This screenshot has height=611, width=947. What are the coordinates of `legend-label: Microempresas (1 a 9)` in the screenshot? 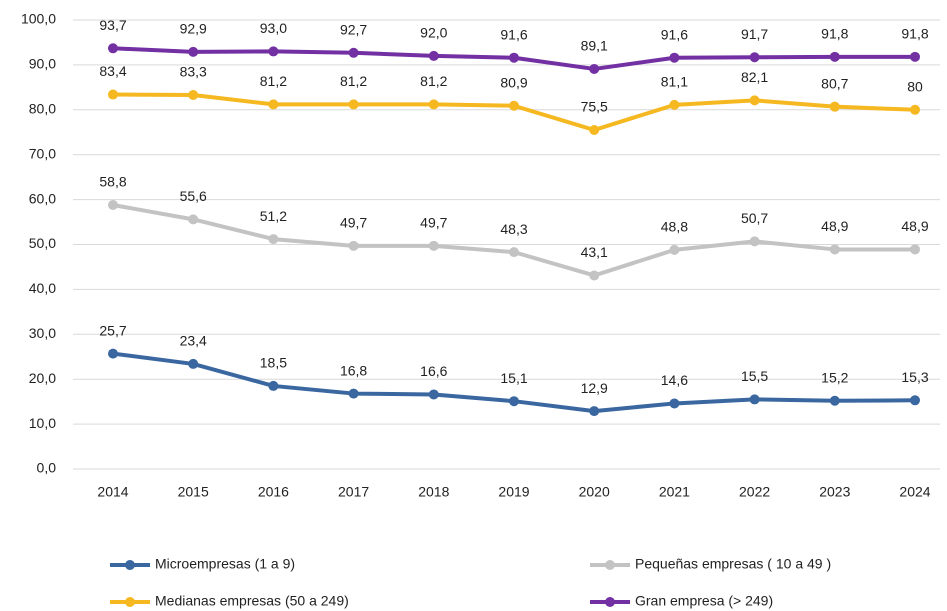 It's located at (225, 564).